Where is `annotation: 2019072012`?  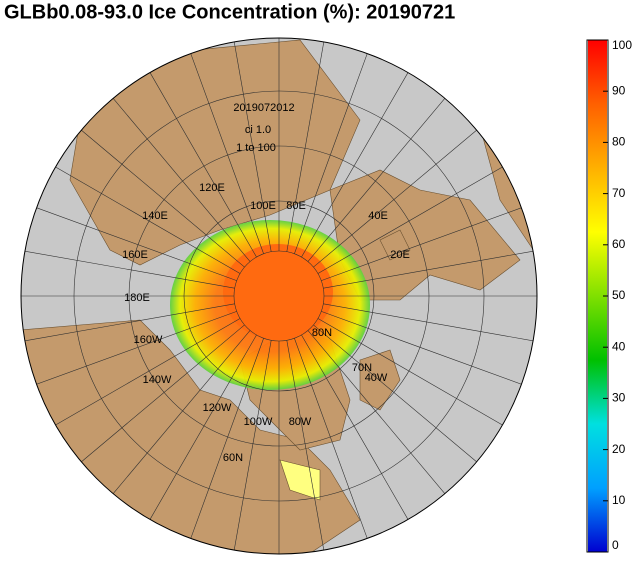 annotation: 2019072012 is located at coordinates (263, 108).